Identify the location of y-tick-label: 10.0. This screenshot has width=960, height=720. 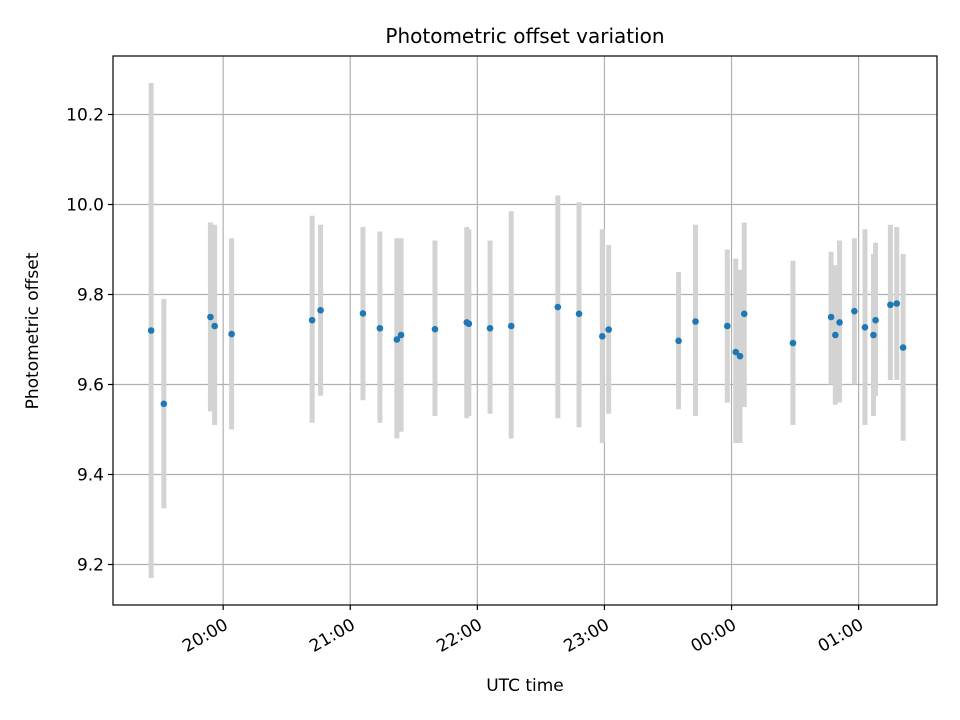
(85, 206).